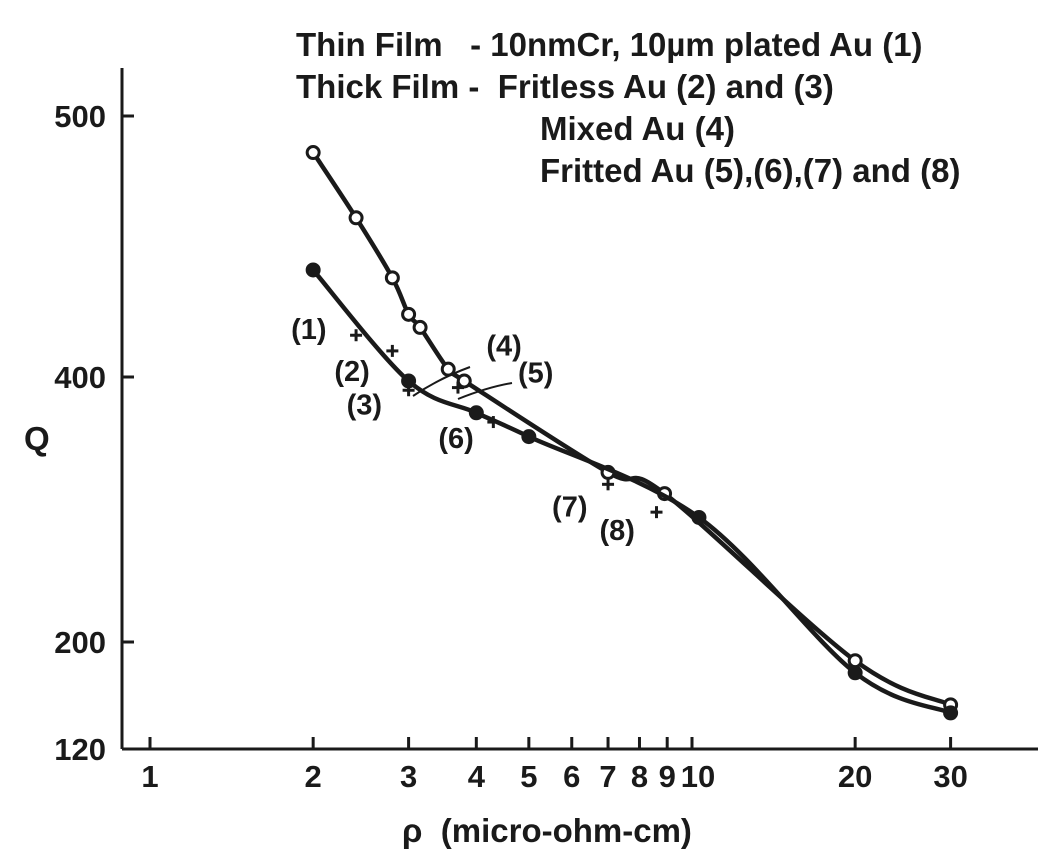 The image size is (1054, 861). I want to click on x-tick-label-3: 3, so click(408, 776).